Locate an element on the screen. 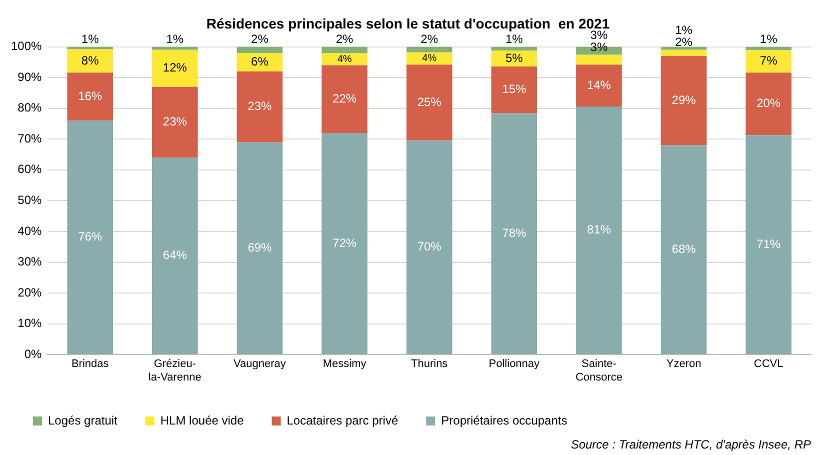 The width and height of the screenshot is (821, 455). data-label: 7% is located at coordinates (769, 61).